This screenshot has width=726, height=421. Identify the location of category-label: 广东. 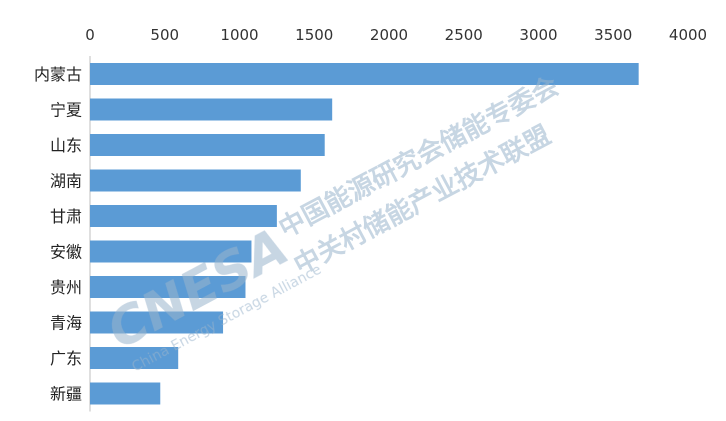
(66, 358).